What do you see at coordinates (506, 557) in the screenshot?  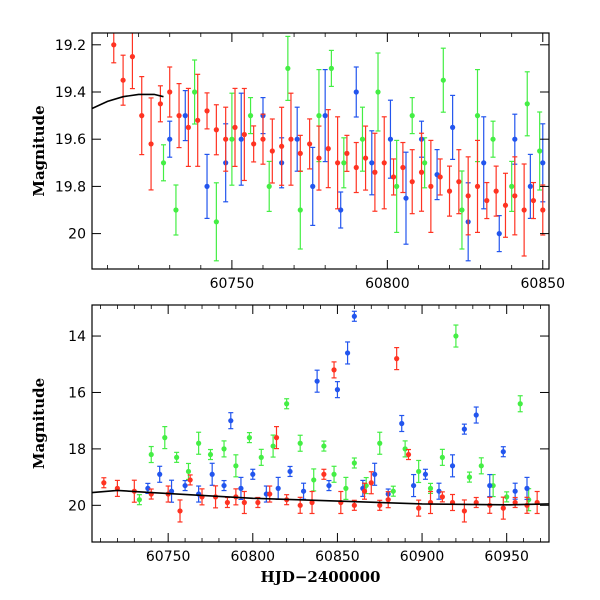 I see `x-tick-label: 60950` at bounding box center [506, 557].